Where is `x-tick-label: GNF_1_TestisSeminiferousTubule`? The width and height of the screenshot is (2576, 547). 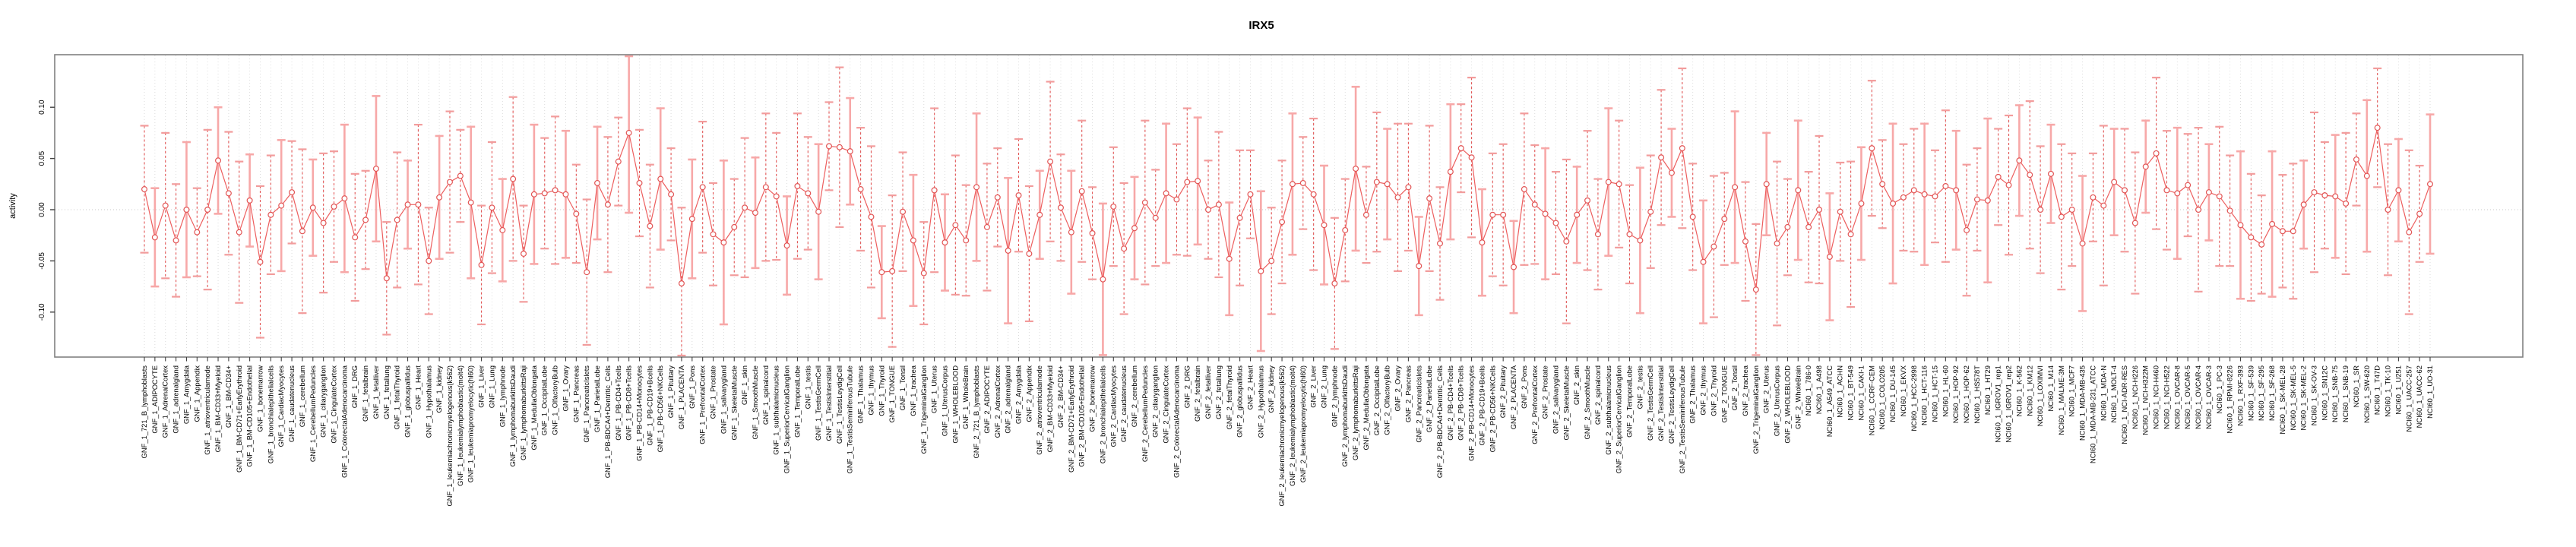
x-tick-label: GNF_1_TestisSeminiferousTubule is located at coordinates (850, 419).